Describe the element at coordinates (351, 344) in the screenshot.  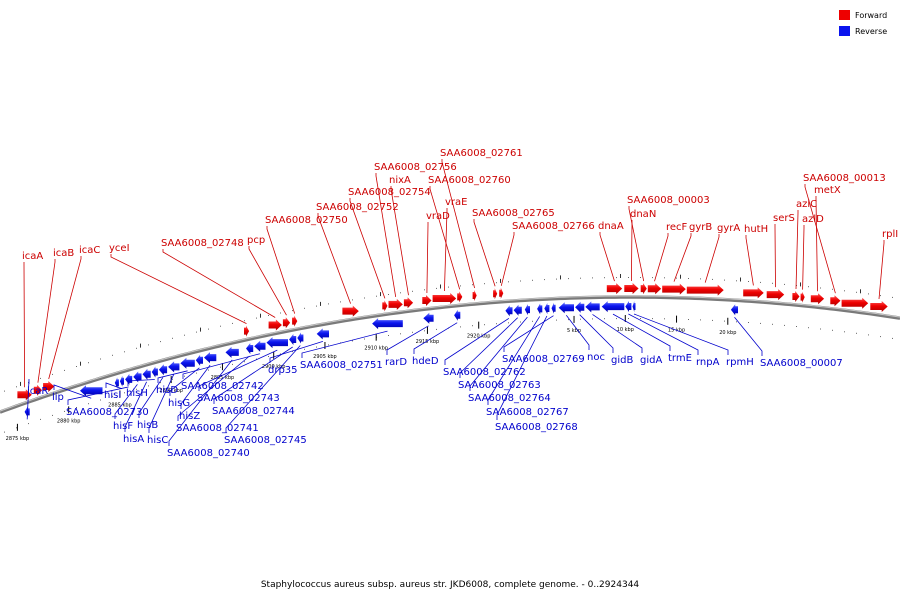
I see `reverse-gene: SAA6008_02751` at that location.